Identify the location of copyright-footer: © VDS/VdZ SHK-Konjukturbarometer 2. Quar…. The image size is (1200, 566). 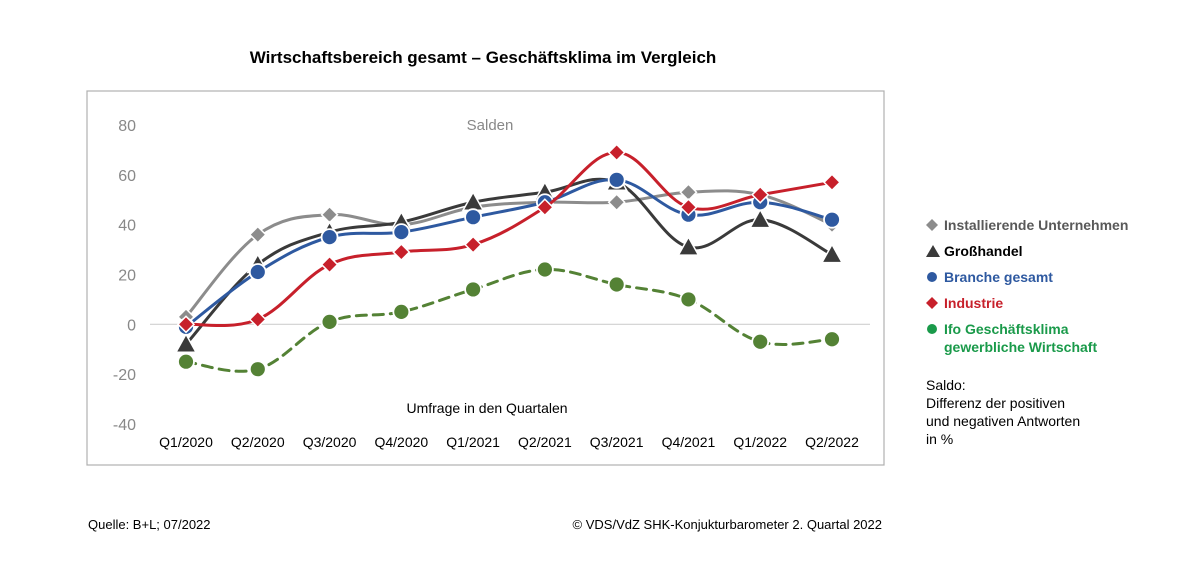
(727, 524).